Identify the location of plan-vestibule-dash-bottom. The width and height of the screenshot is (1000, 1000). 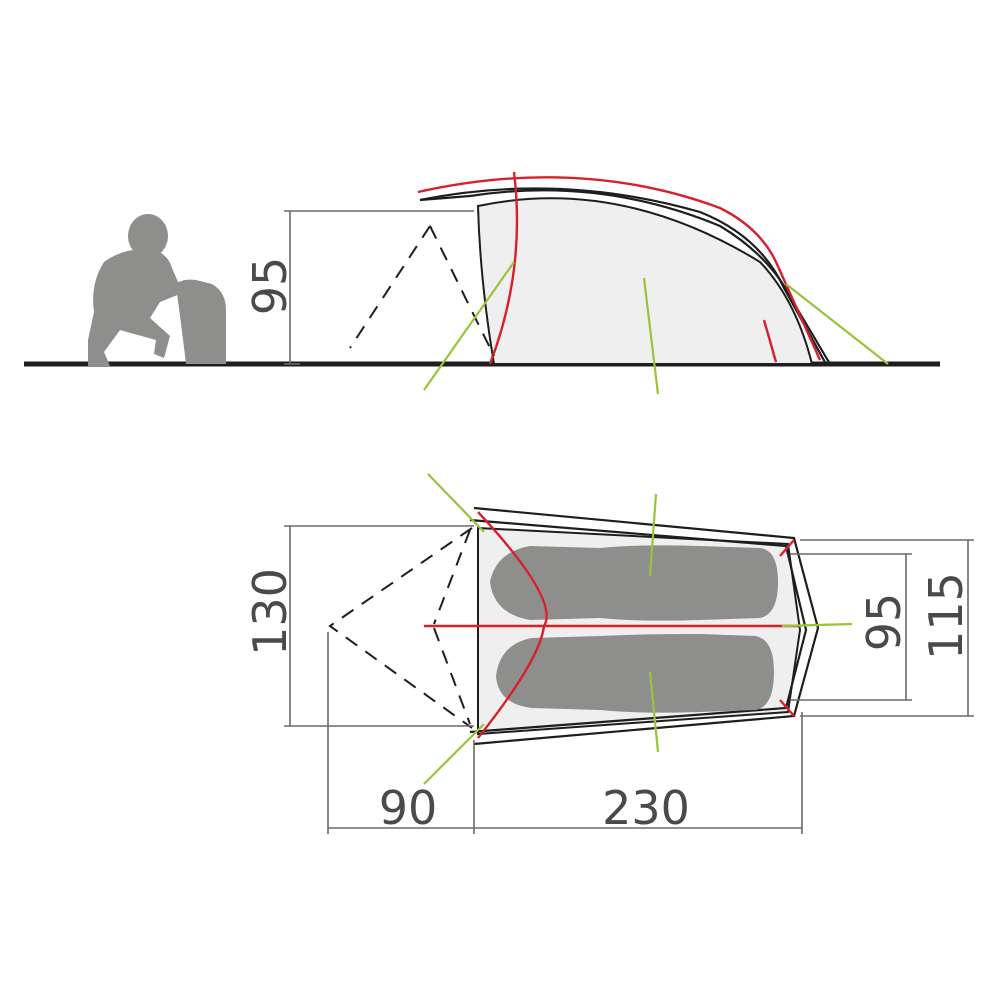
(452, 676).